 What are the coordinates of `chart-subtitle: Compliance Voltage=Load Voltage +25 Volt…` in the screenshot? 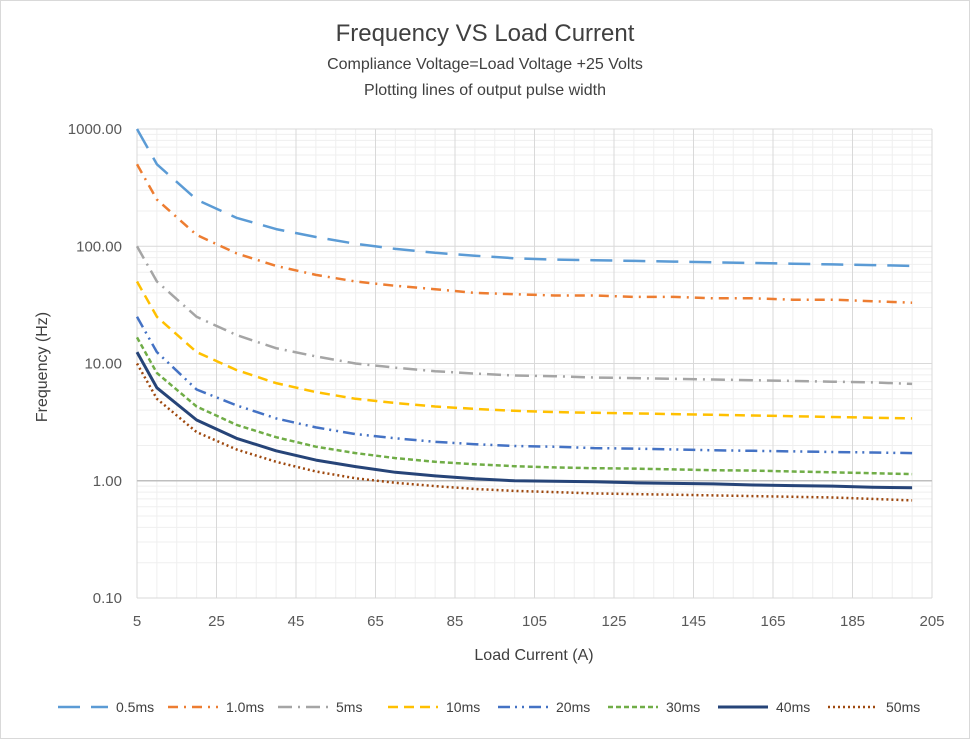 It's located at (485, 64).